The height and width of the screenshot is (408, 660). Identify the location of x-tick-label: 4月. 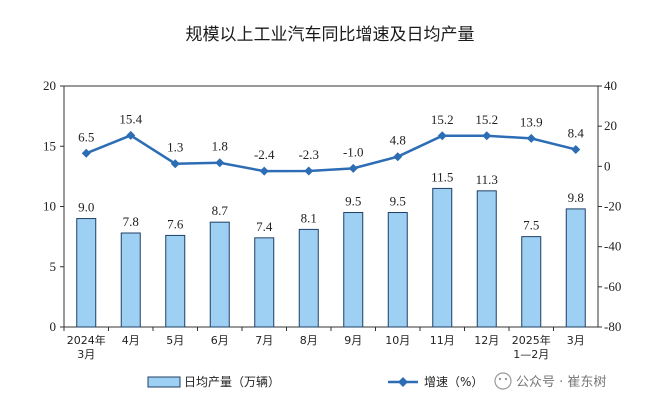
(131, 340).